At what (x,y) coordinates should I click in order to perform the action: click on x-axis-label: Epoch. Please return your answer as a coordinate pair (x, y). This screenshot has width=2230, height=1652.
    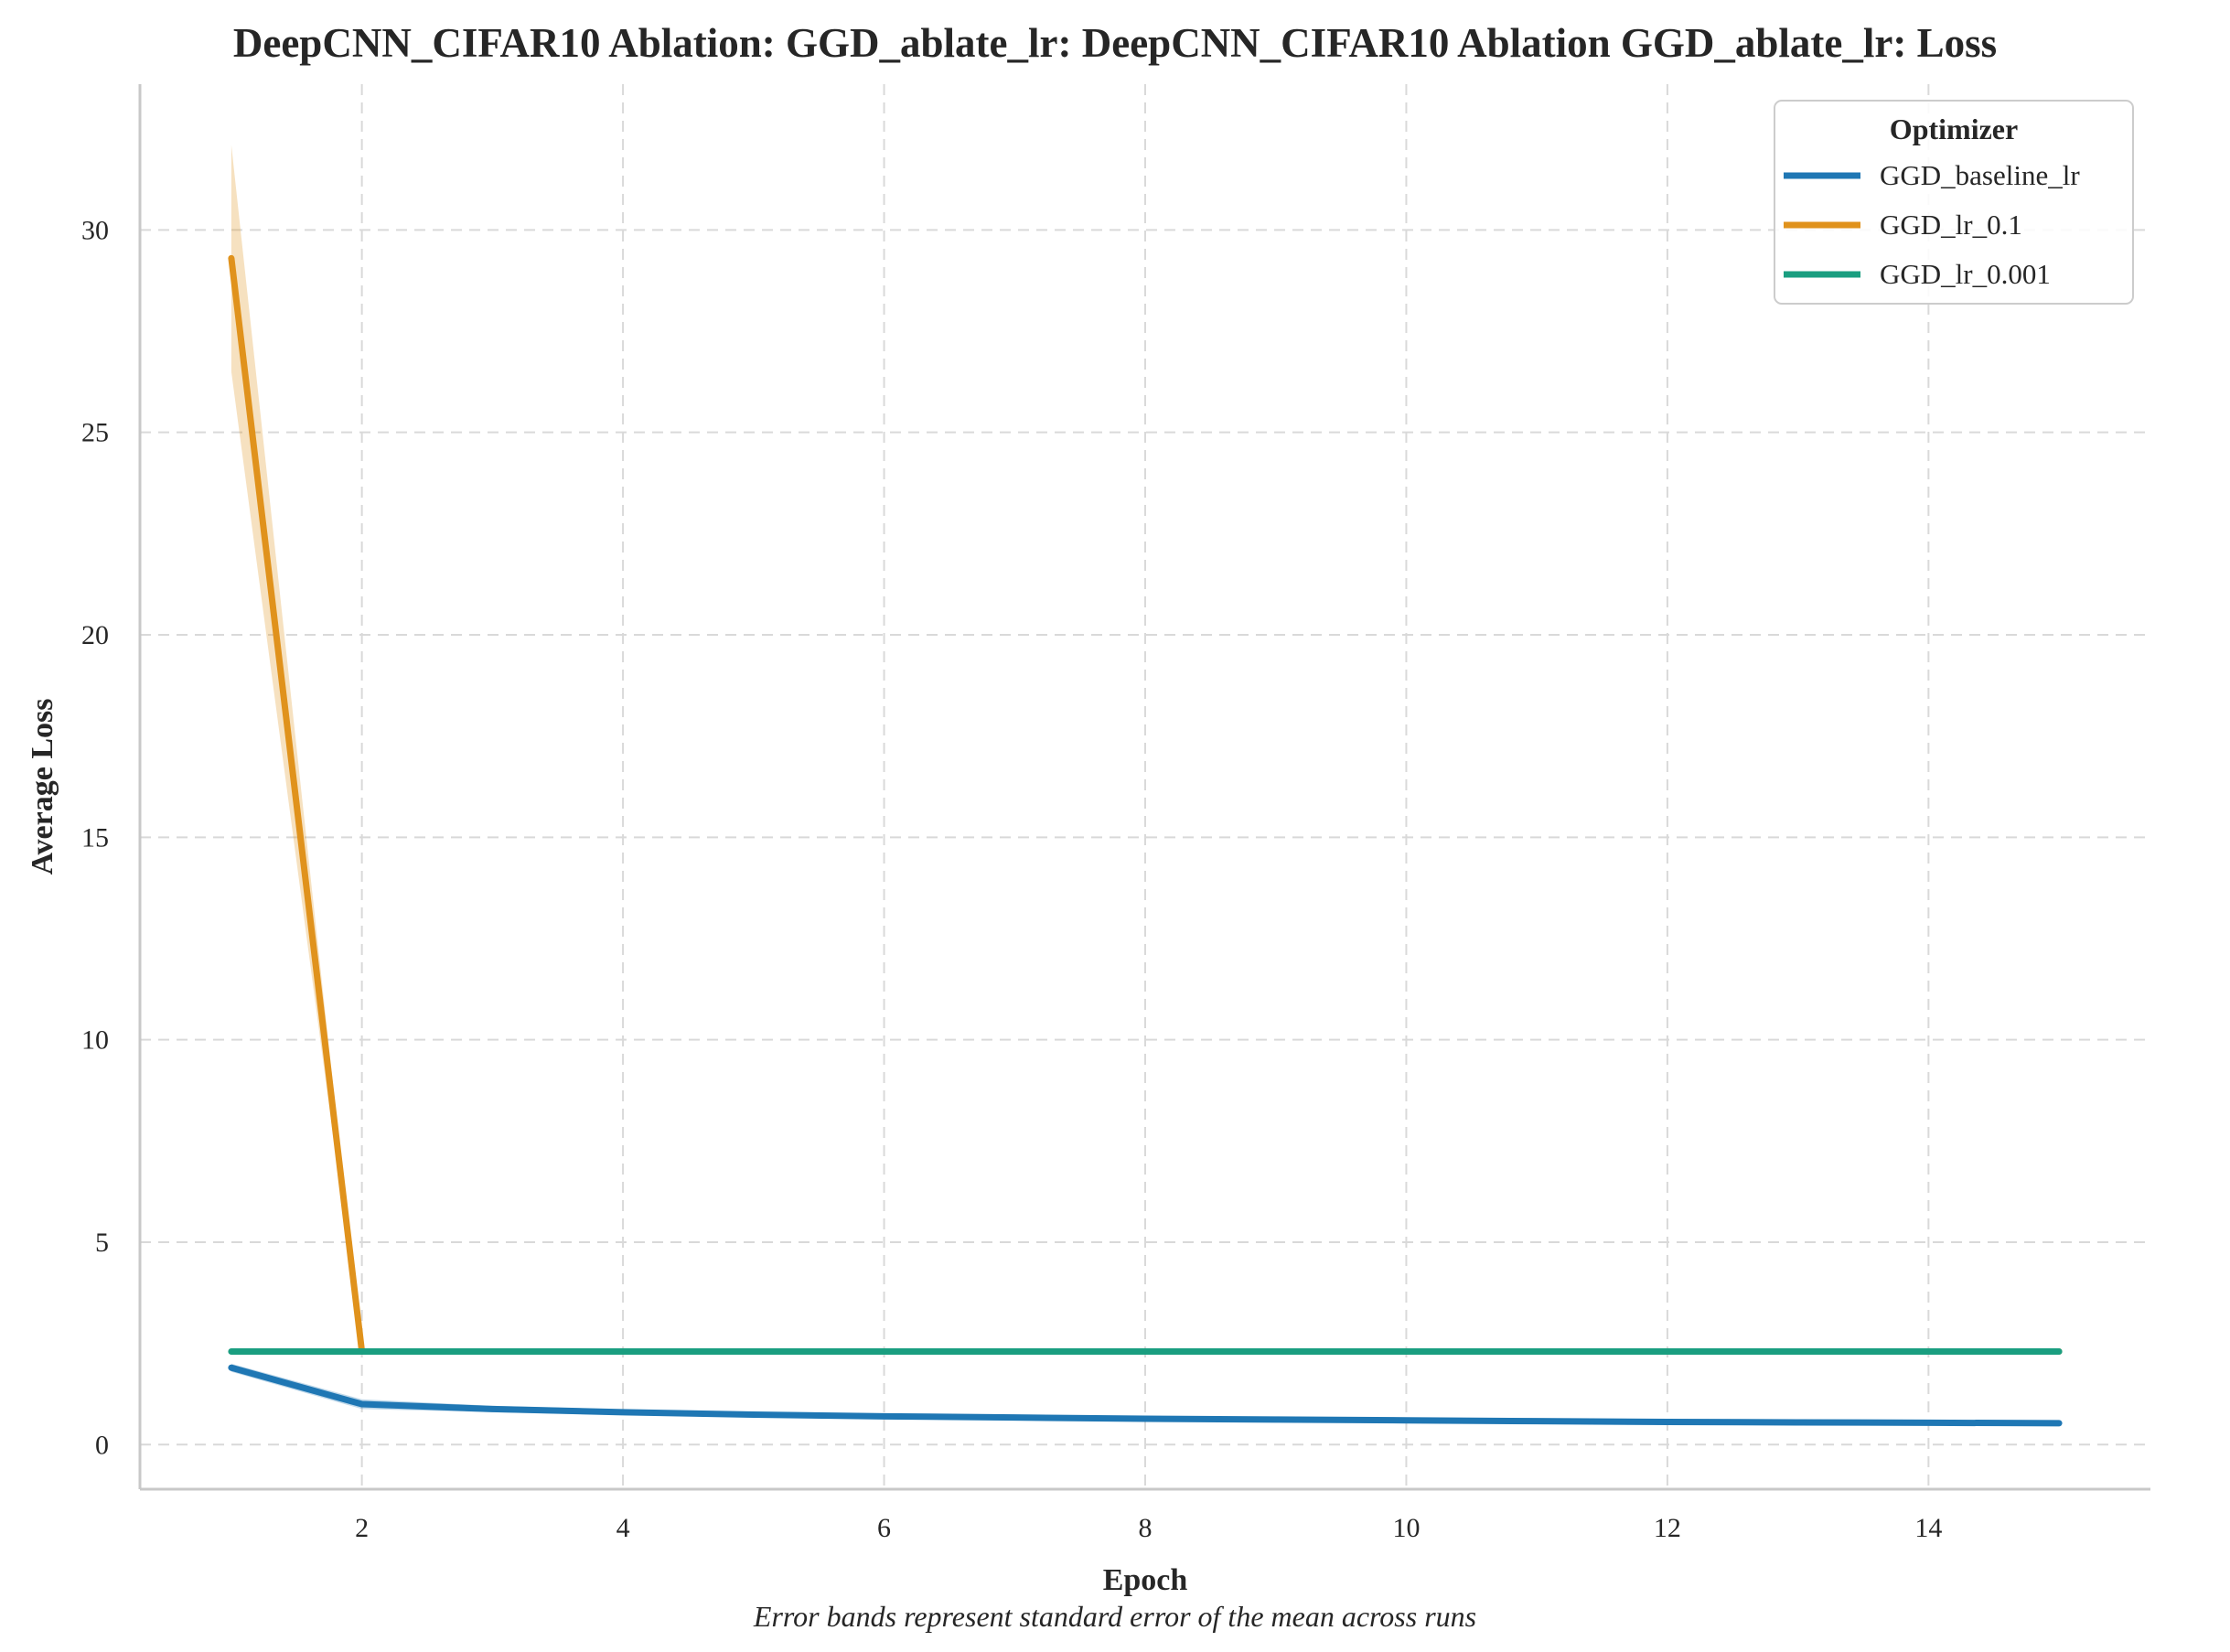
    Looking at the image, I should click on (1145, 1580).